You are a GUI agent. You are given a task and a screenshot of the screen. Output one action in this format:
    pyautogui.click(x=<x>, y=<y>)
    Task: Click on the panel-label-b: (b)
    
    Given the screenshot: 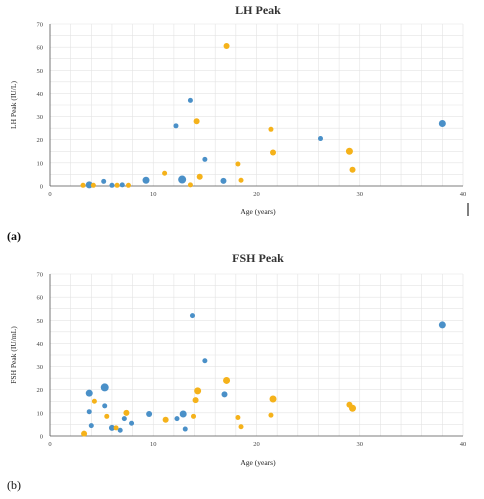 What is the action you would take?
    pyautogui.click(x=14, y=485)
    